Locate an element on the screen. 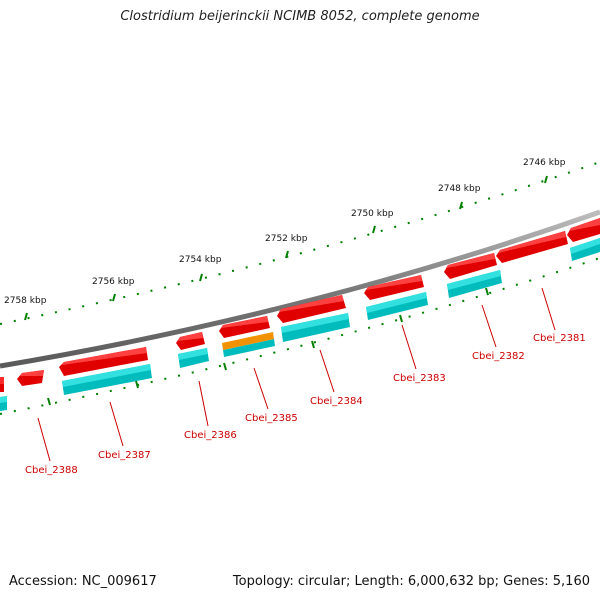 This screenshot has width=600, height=600. gene-label-cbei-2383: Cbei_2383 is located at coordinates (419, 378).